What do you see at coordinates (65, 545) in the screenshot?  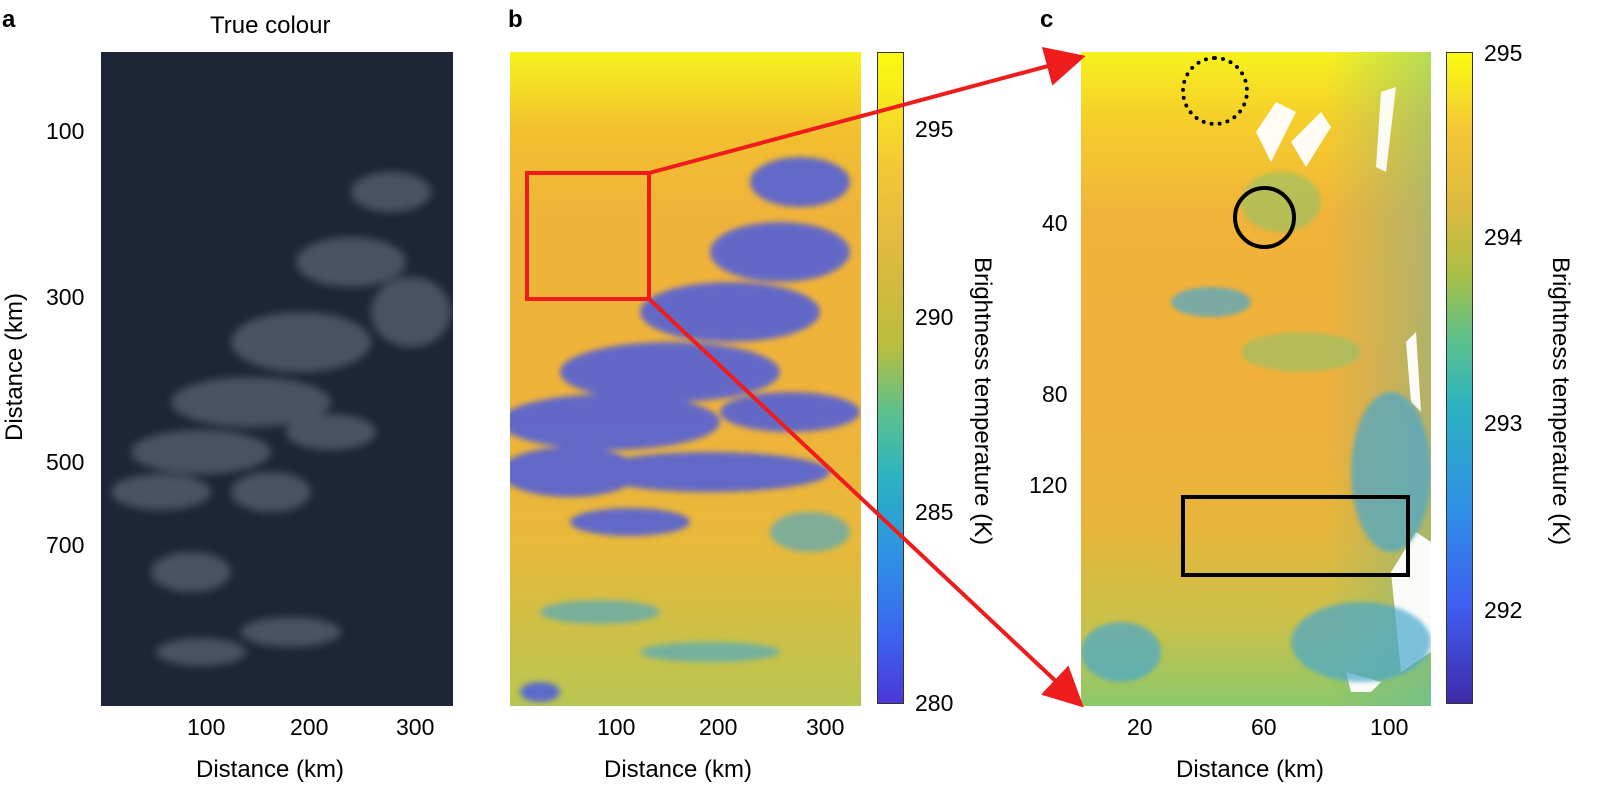 I see `panel-a-ytick: 700` at bounding box center [65, 545].